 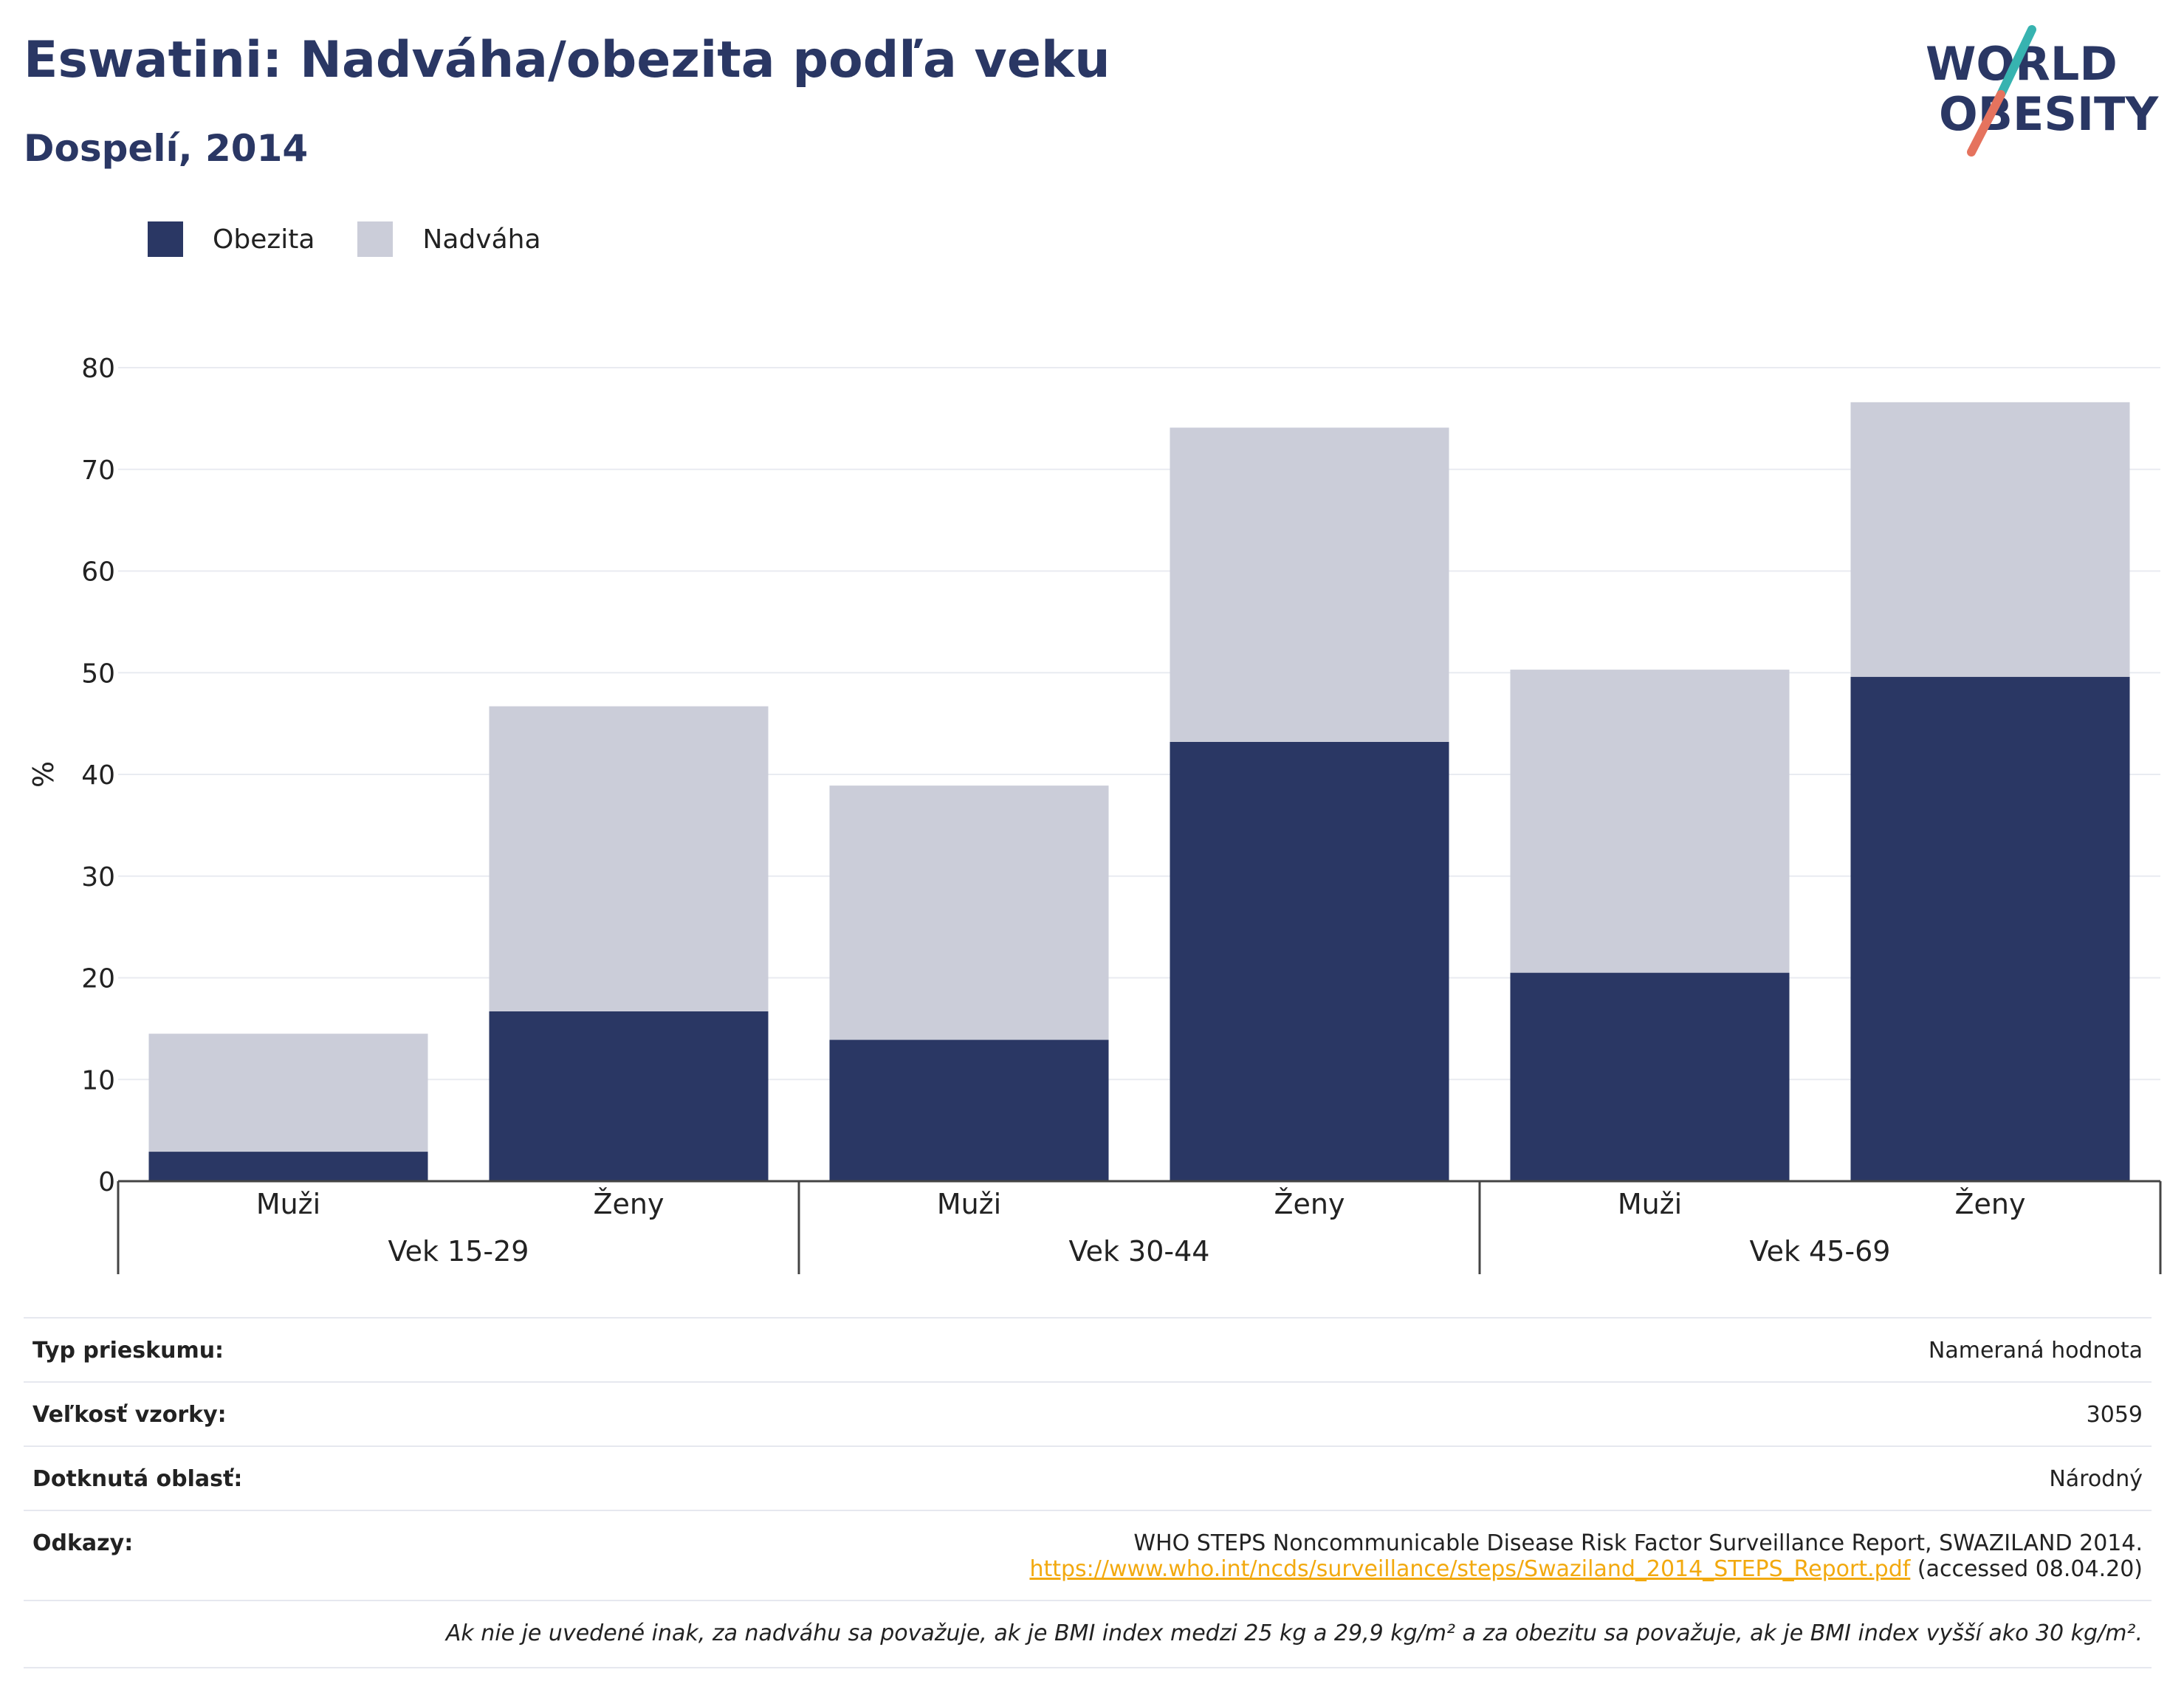 What do you see at coordinates (167, 148) in the screenshot?
I see `chart-subtitle: Dospelí, 2014` at bounding box center [167, 148].